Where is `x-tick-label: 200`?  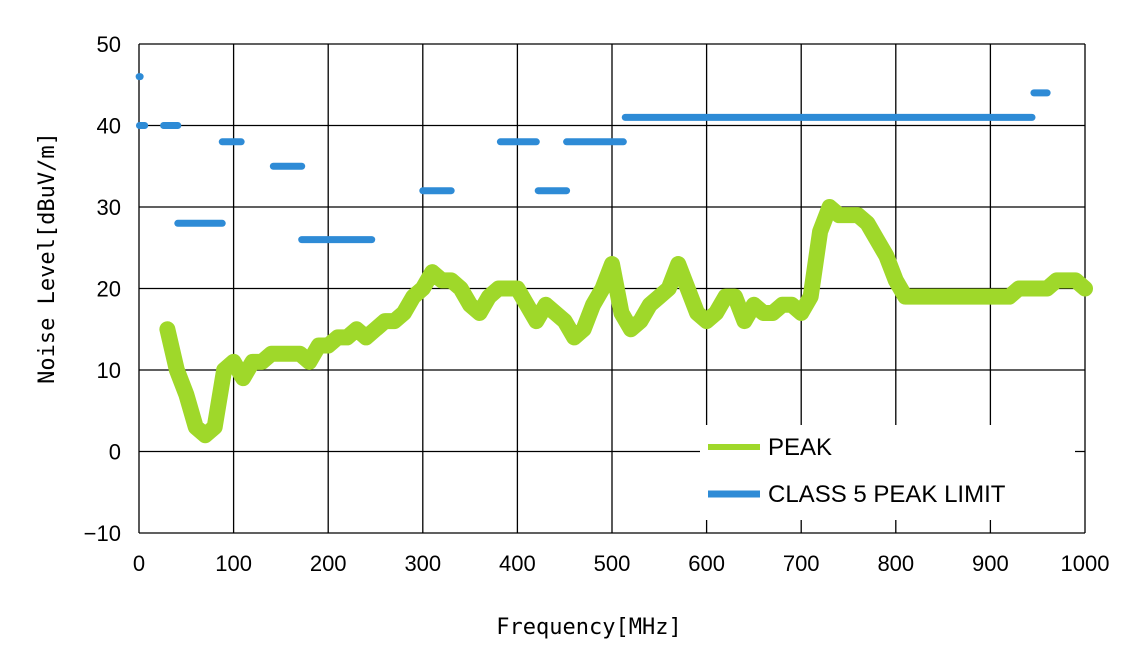
x-tick-label: 200 is located at coordinates (328, 563).